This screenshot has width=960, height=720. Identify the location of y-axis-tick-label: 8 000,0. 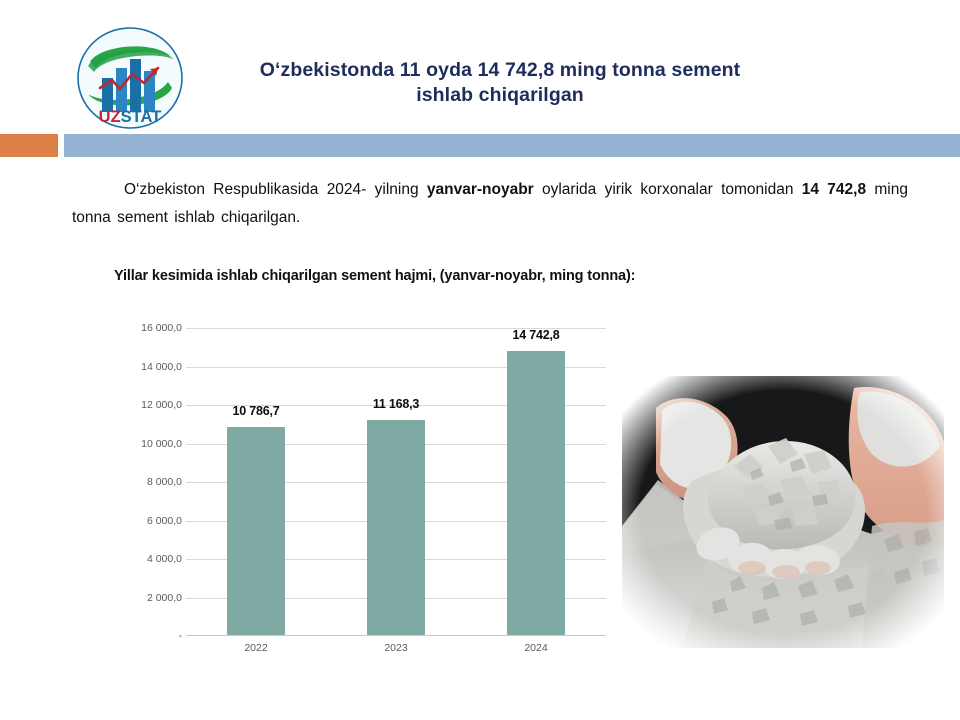
(164, 482).